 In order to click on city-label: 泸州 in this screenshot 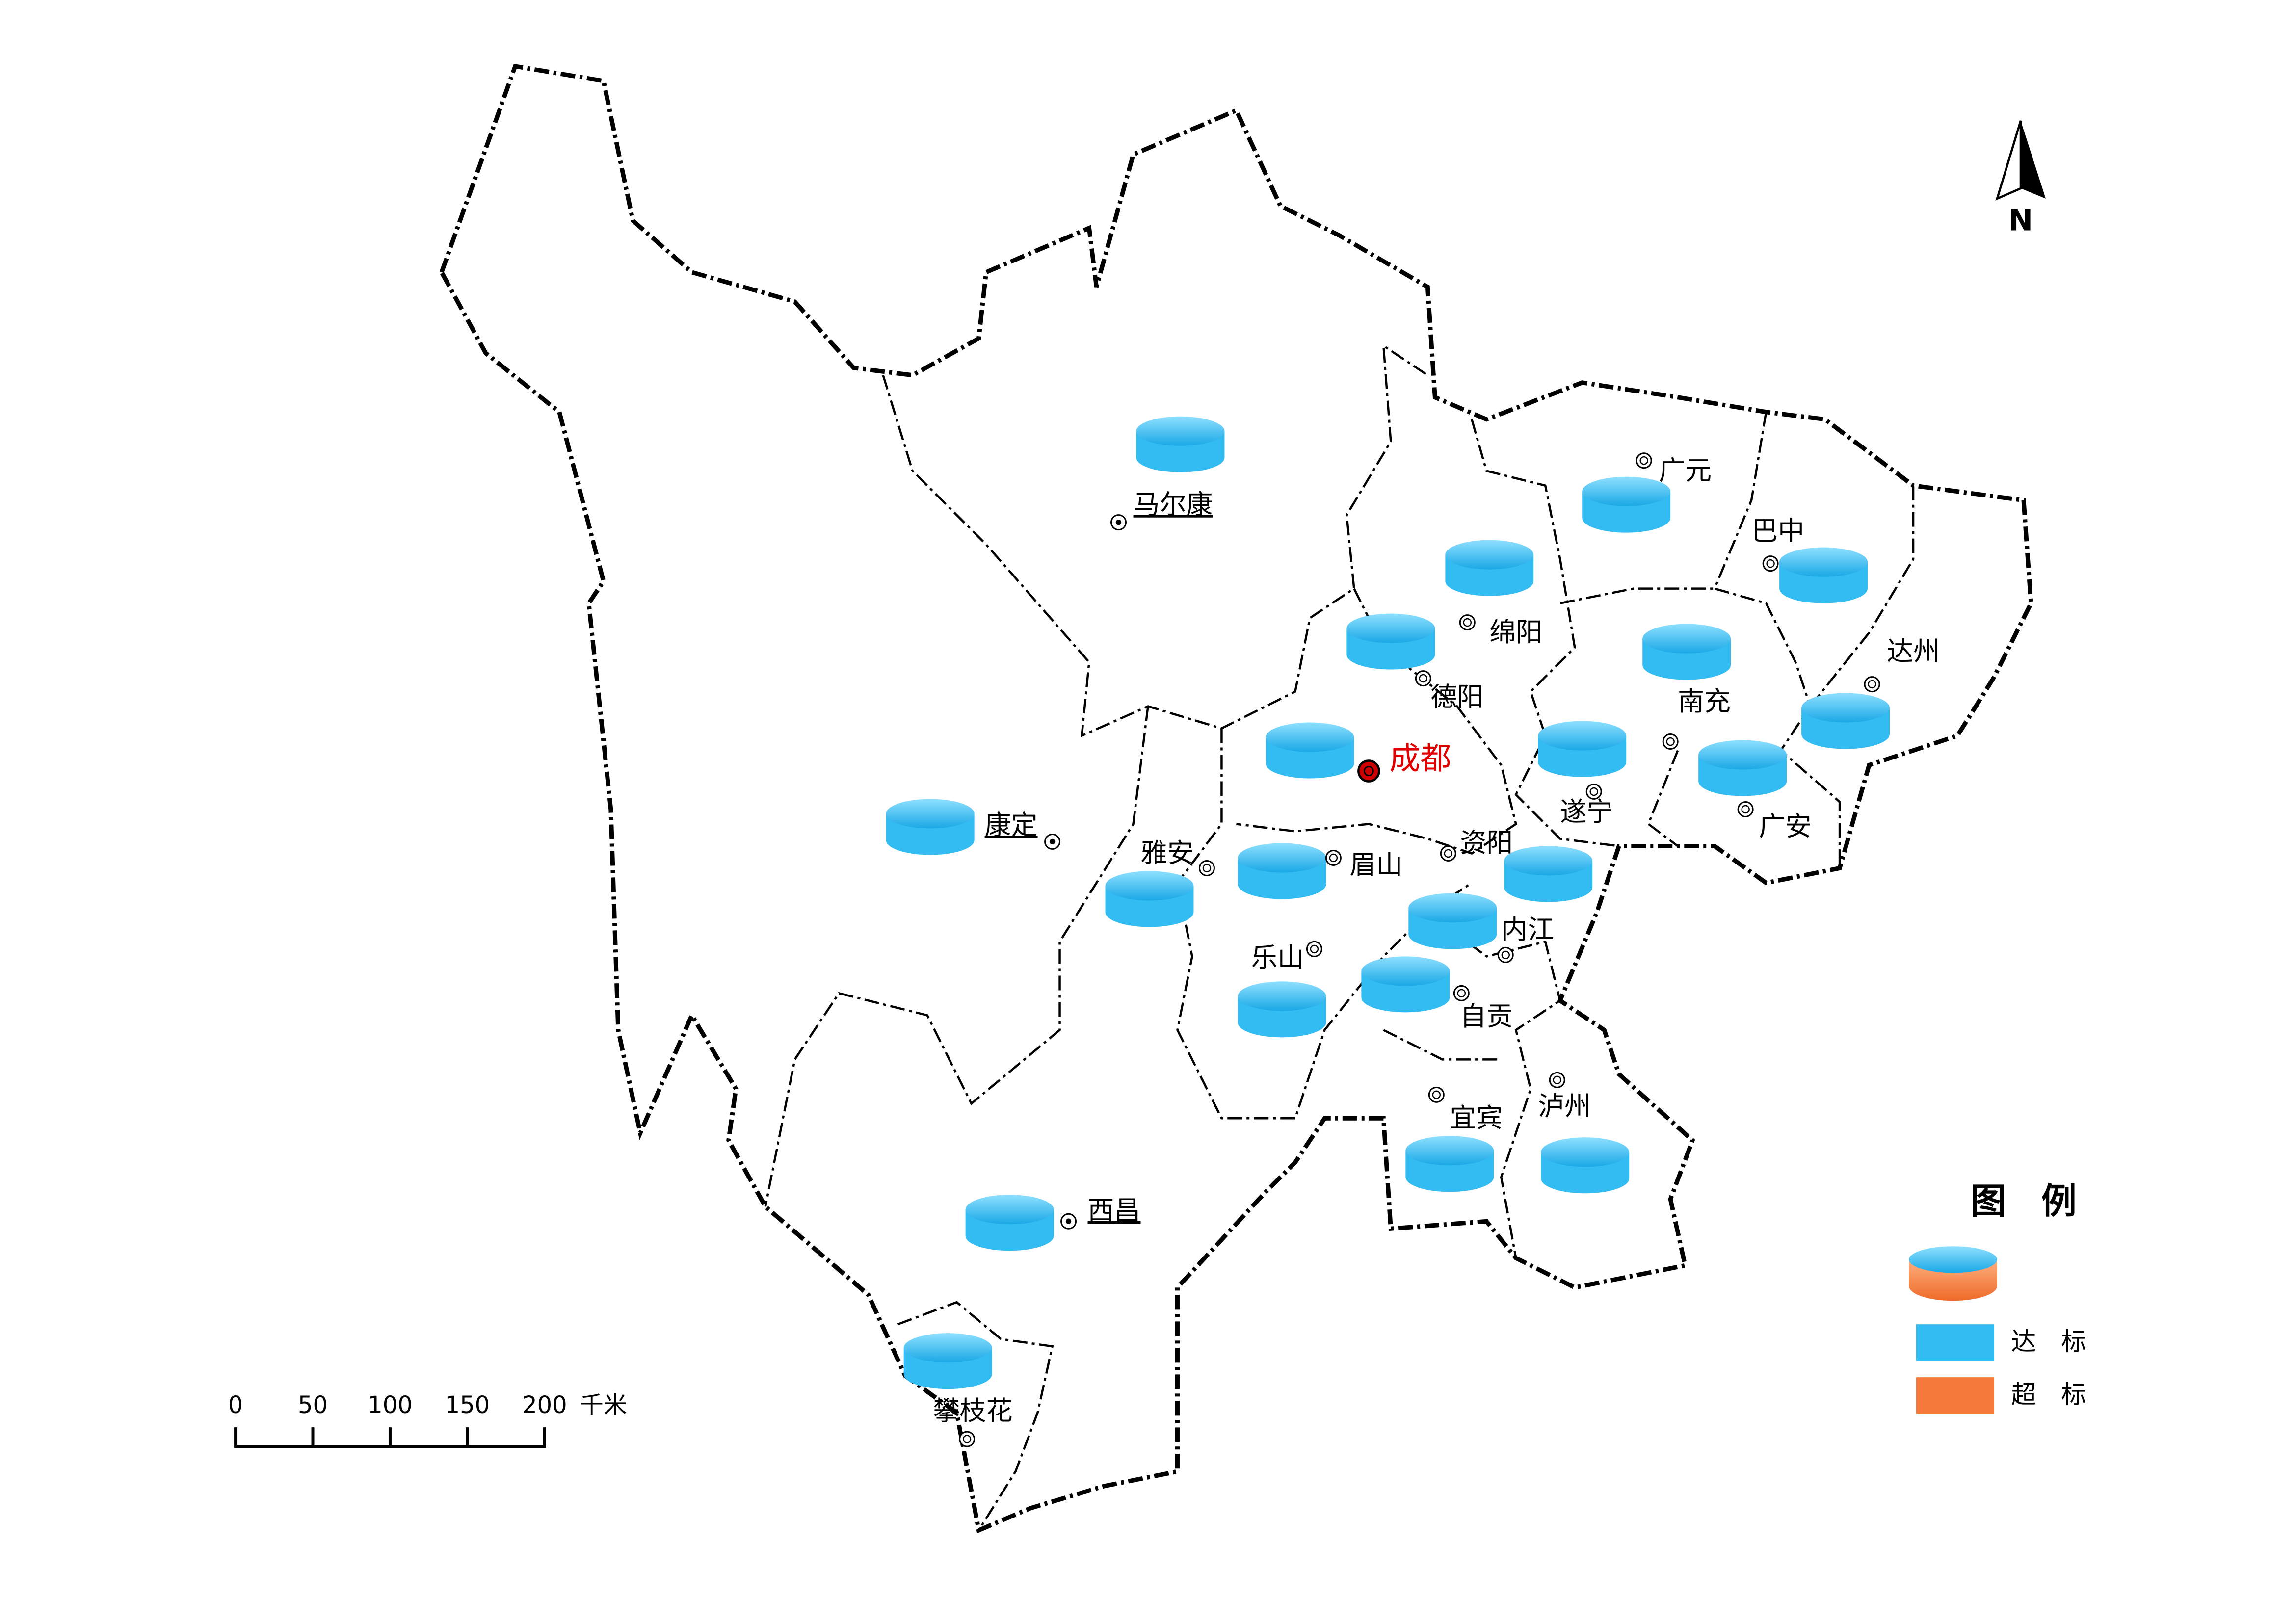, I will do `click(1565, 1106)`.